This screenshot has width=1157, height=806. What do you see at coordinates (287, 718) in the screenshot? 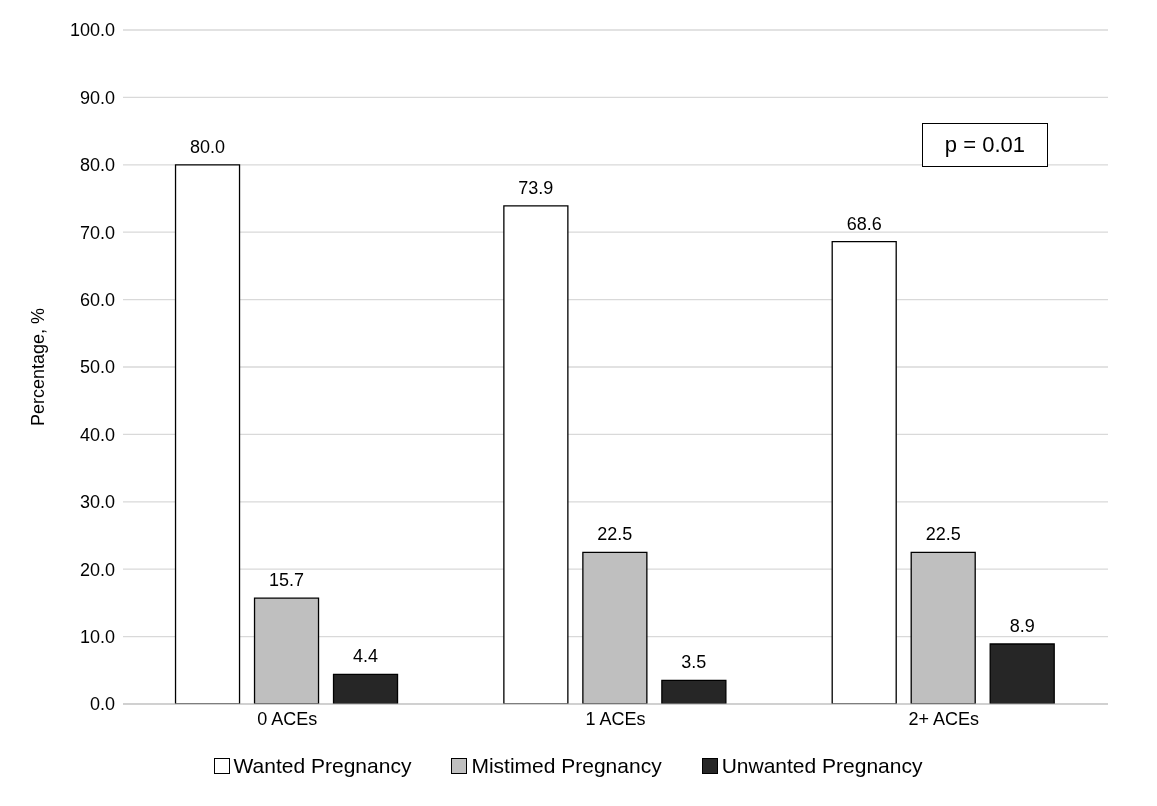
I see `x-tick-label: 0 ACEs` at bounding box center [287, 718].